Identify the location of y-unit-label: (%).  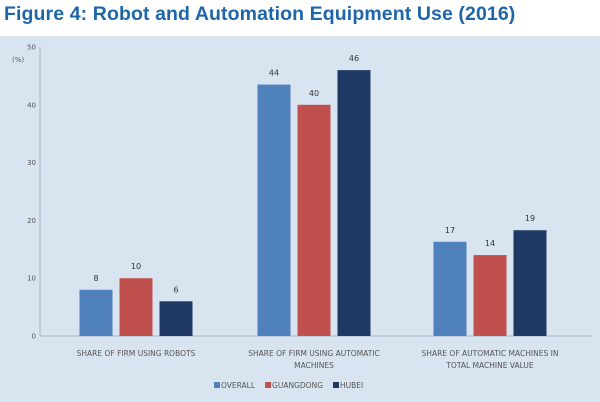
(18, 60).